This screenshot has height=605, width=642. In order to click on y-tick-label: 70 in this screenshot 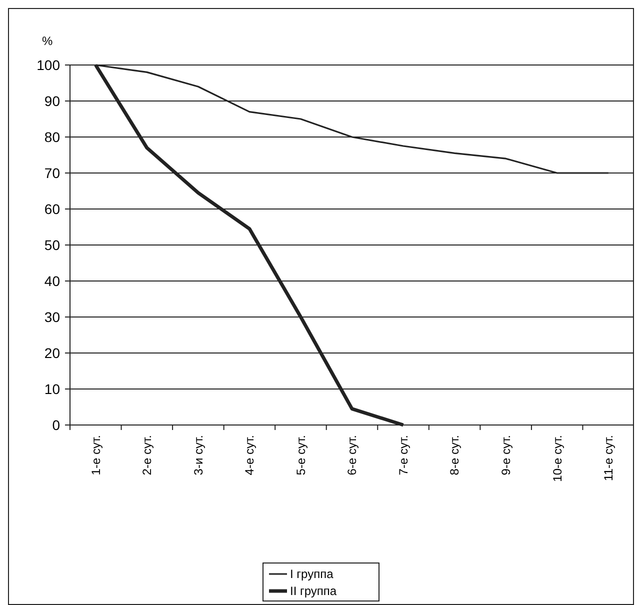, I will do `click(52, 172)`.